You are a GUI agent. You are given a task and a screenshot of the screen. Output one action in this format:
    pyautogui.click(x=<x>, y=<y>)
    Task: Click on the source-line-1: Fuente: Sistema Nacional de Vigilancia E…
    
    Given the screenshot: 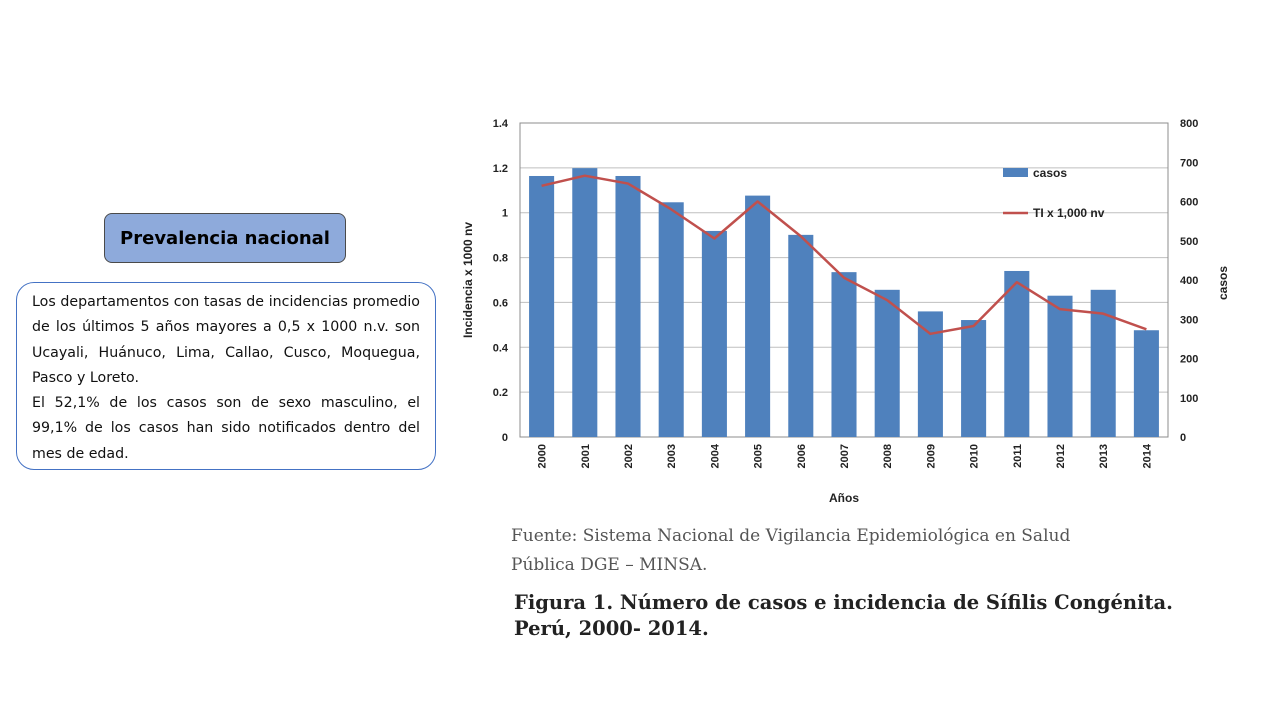 What is the action you would take?
    pyautogui.click(x=791, y=536)
    